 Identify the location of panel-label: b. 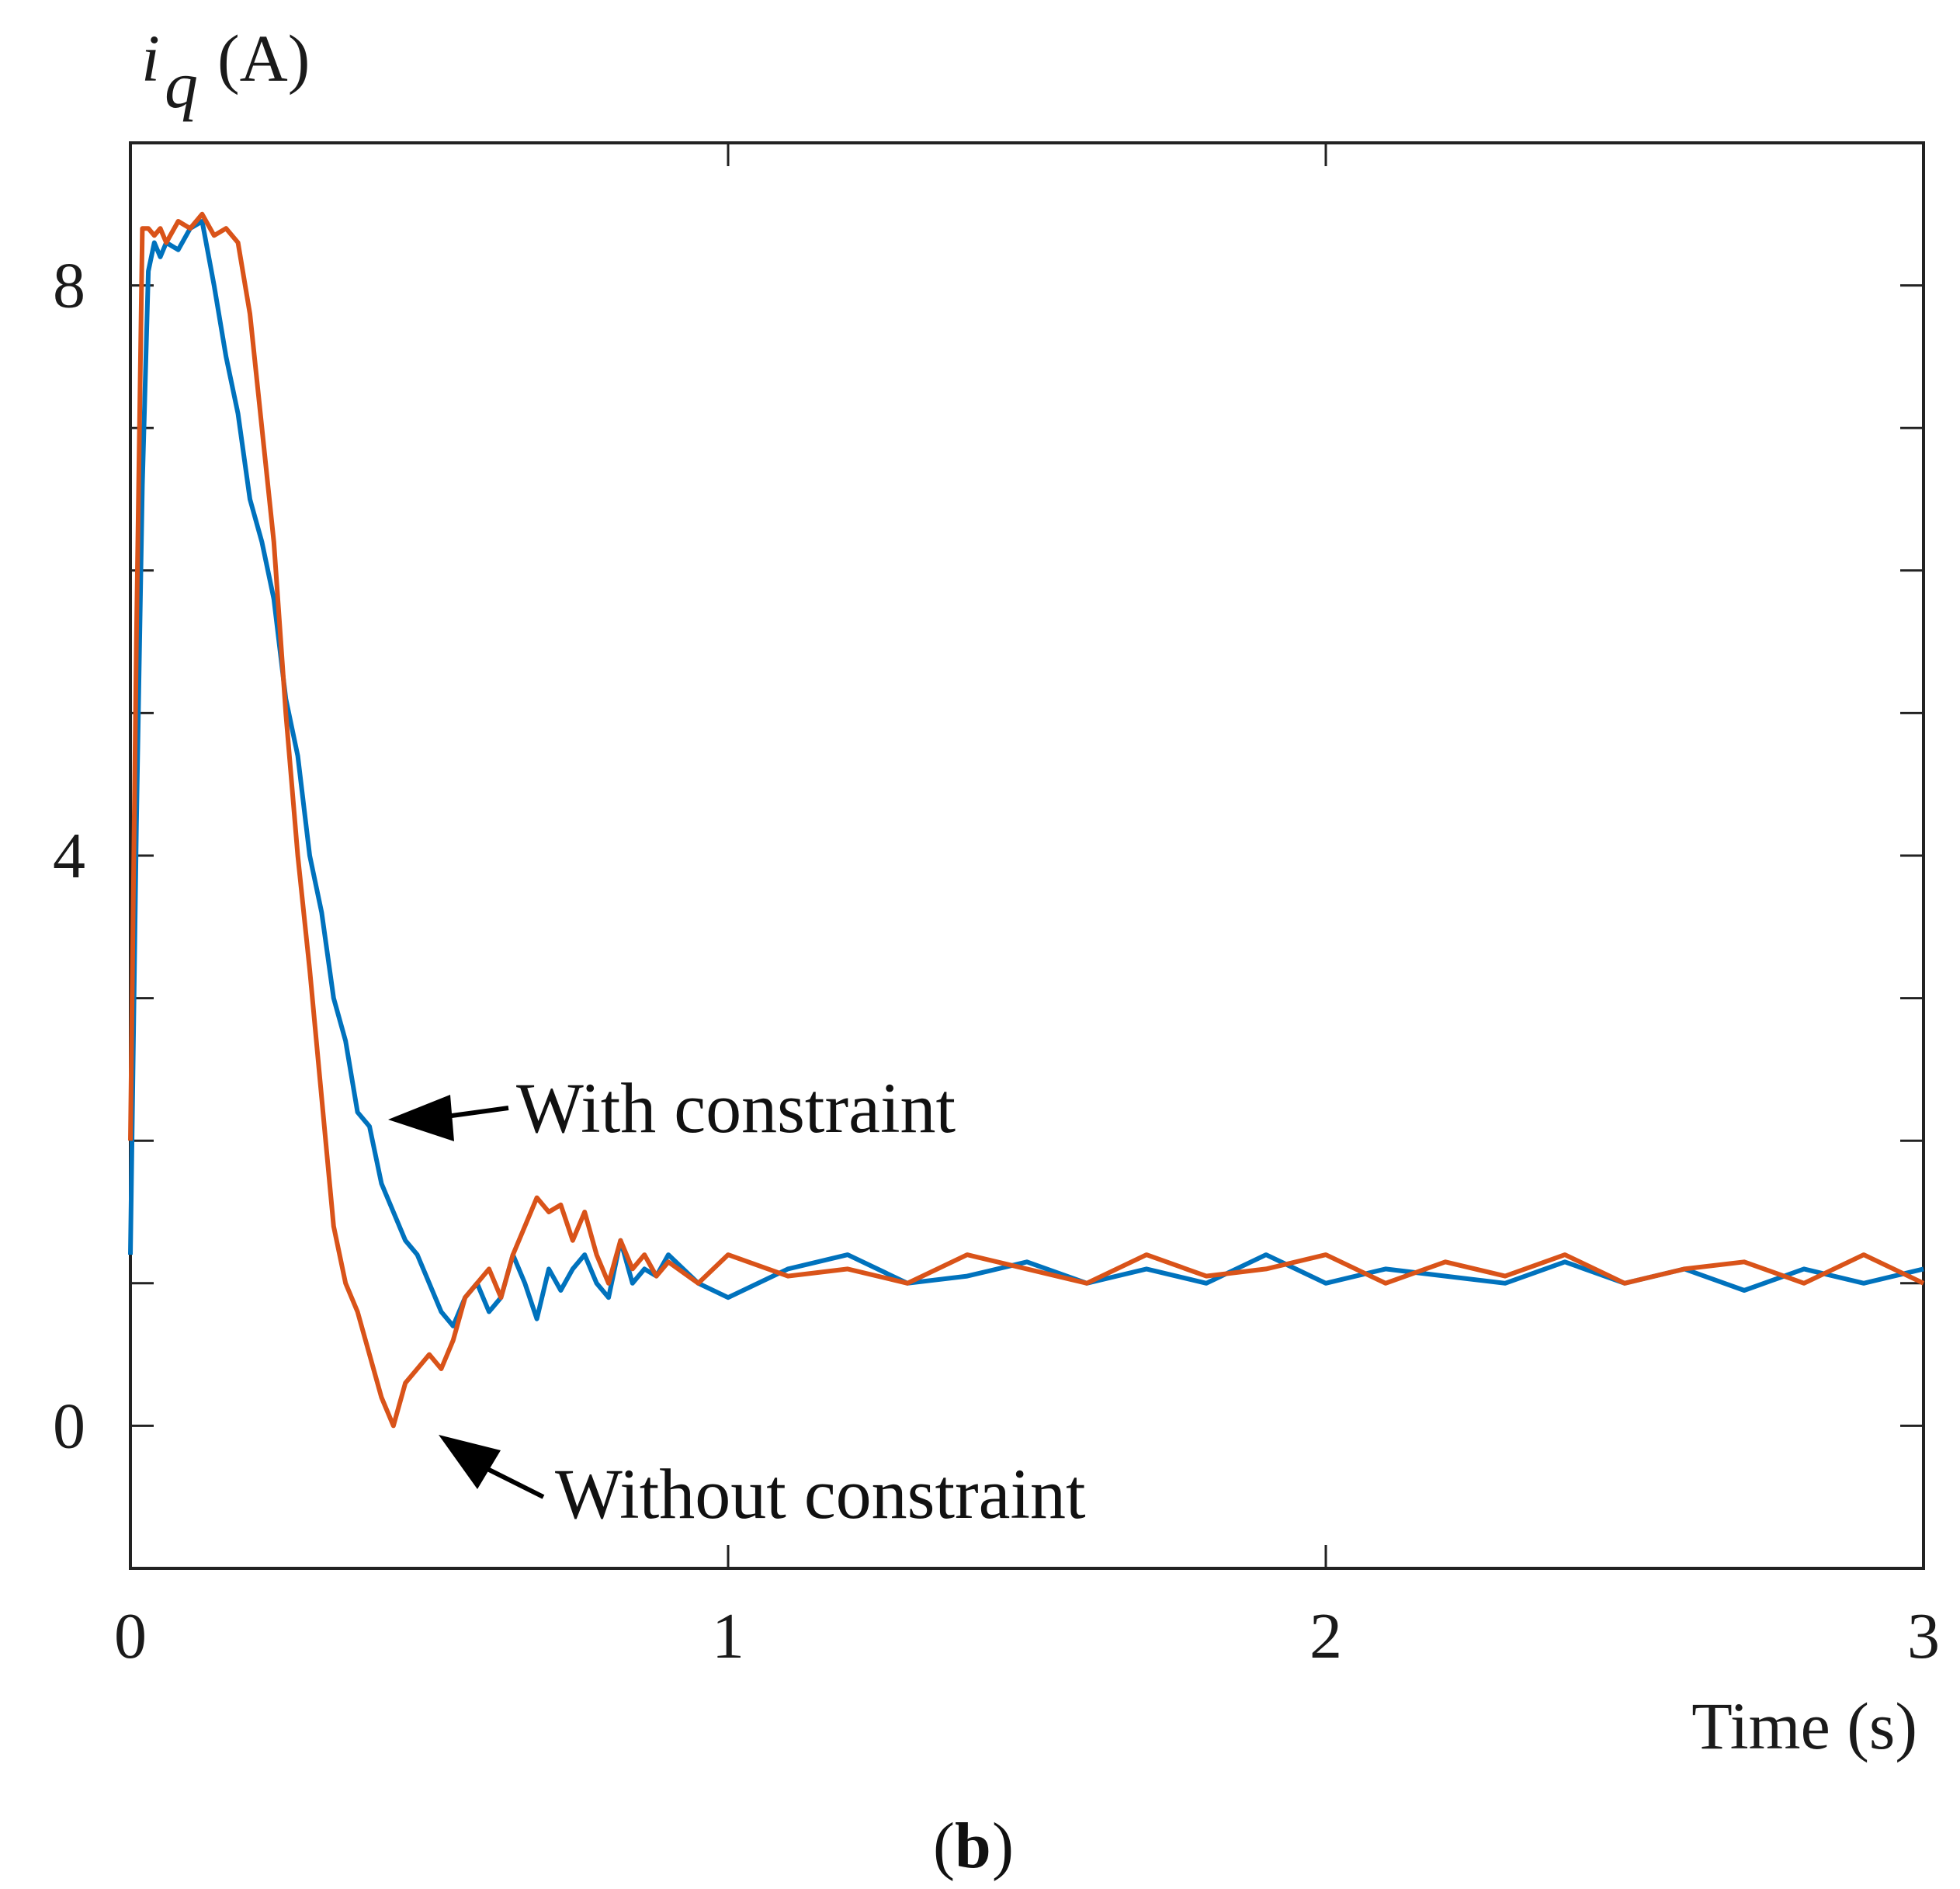
(973, 1846).